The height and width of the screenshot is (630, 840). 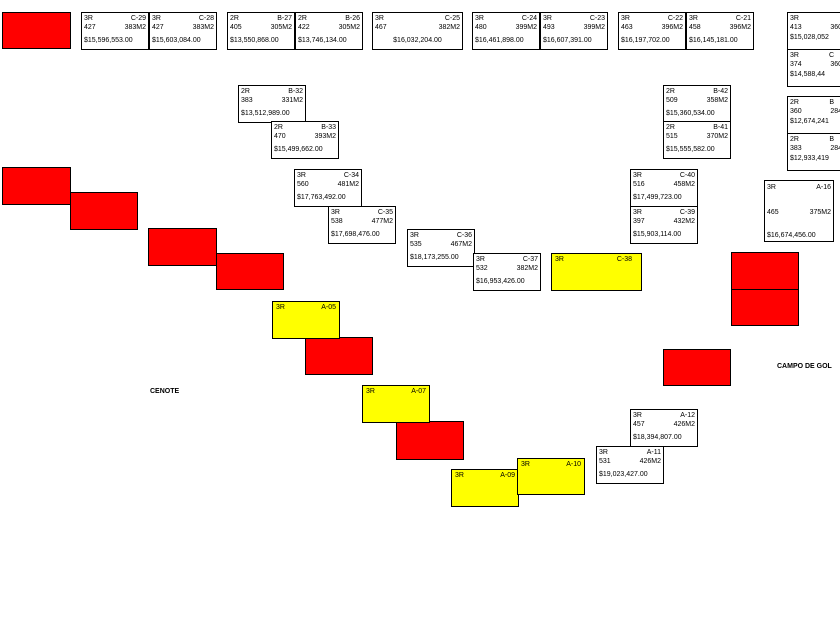 I want to click on lot-area: 305M2, so click(x=281, y=27).